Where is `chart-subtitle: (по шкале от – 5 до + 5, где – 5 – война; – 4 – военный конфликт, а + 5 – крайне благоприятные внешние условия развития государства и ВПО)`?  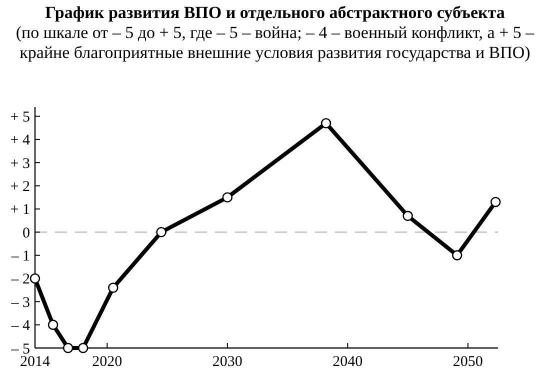
chart-subtitle: (по шкале от – 5 до + 5, где – 5 – война; – 4 – военный конфликт, а + 5 – крайне благоприятные внешние условия развития государства и ВПО) is located at coordinates (275, 42).